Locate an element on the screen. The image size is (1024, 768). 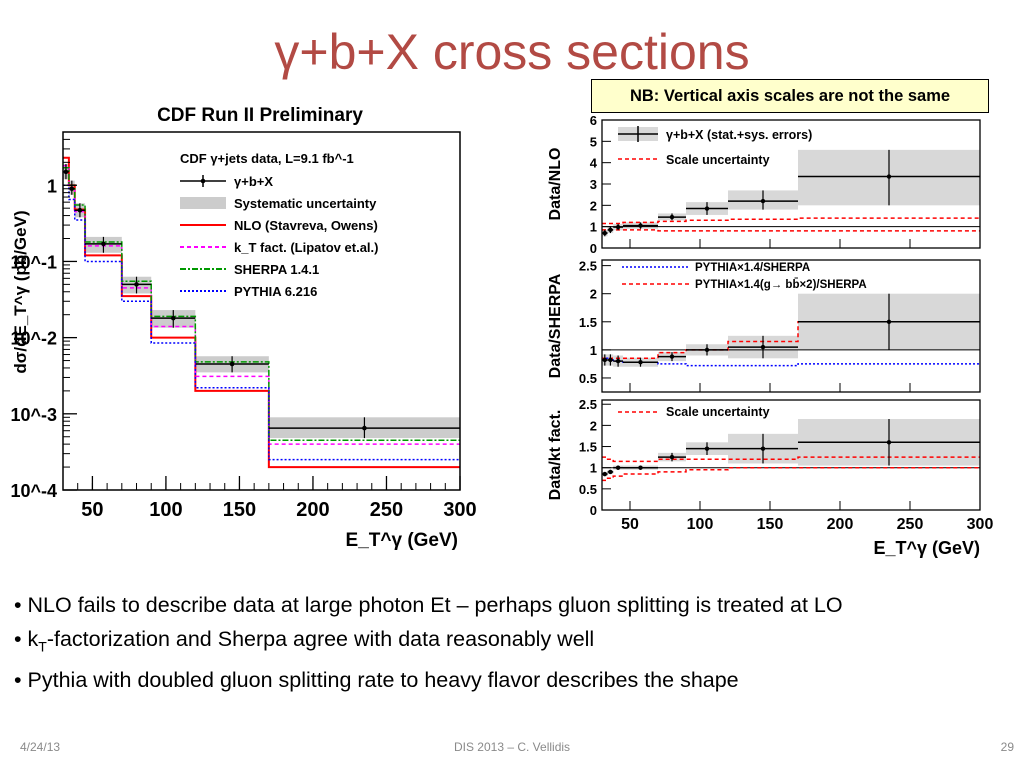
legend-label: γ+b+X (stat.+sys. errors) is located at coordinates (739, 135).